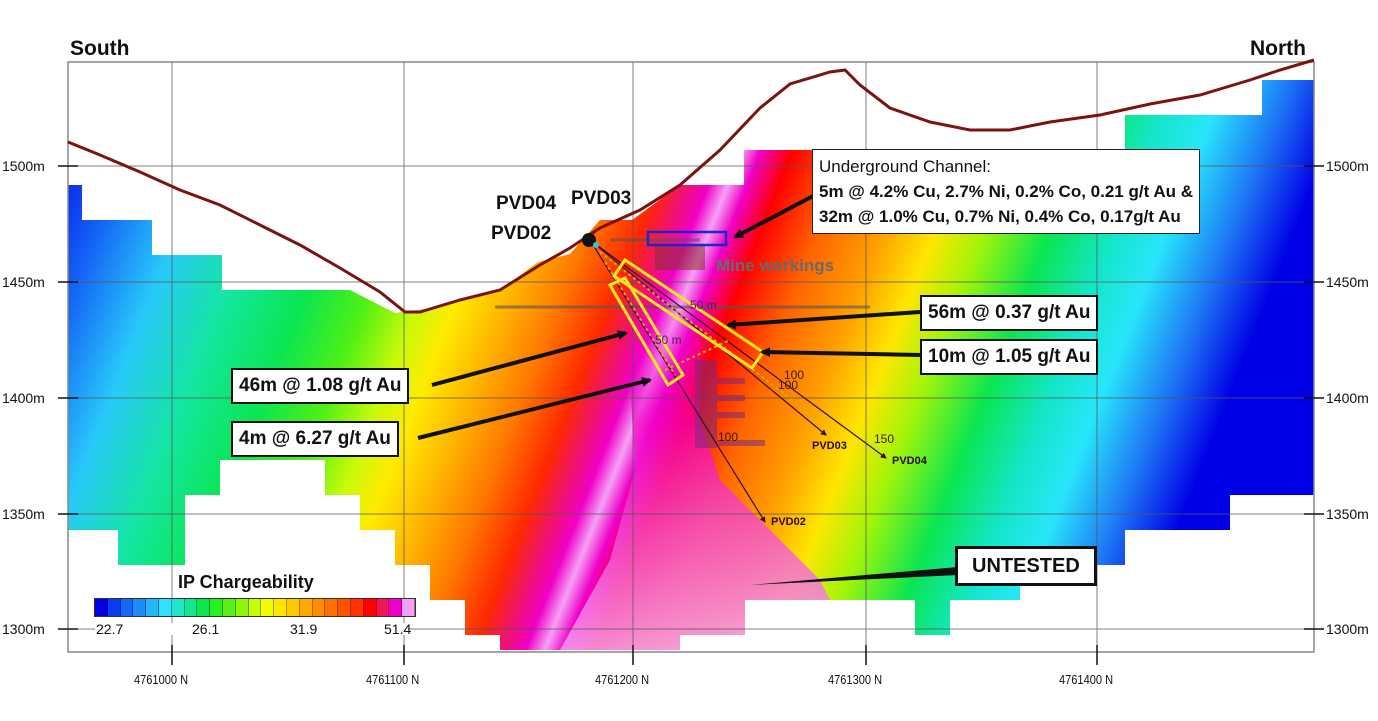 Image resolution: width=1378 pixels, height=721 pixels. Describe the element at coordinates (728, 437) in the screenshot. I see `depth-mark-100-c: 100` at that location.